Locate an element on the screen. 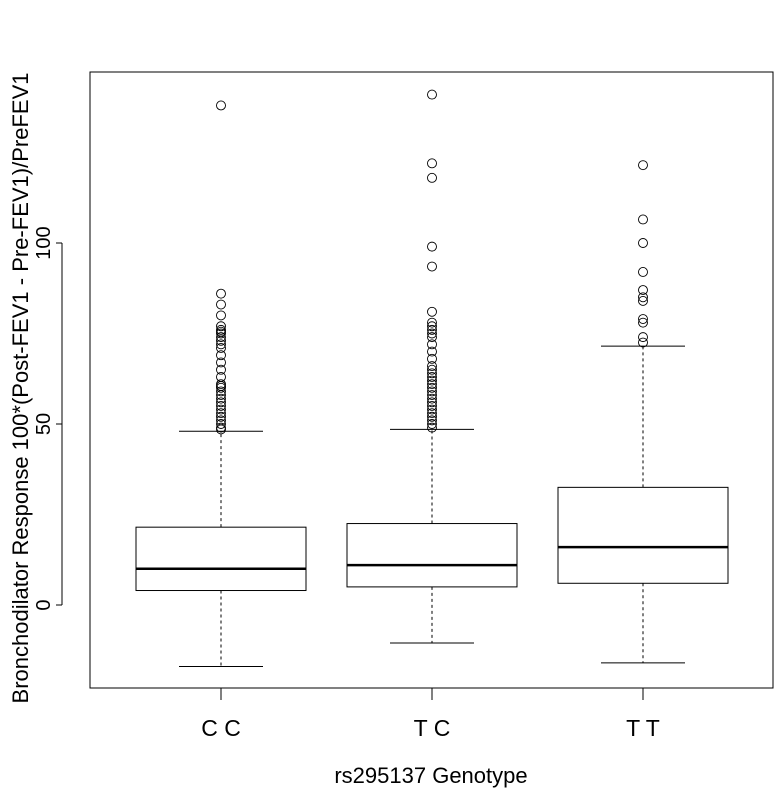 This screenshot has height=800, width=783. x-tick-label: T C is located at coordinates (432, 728).